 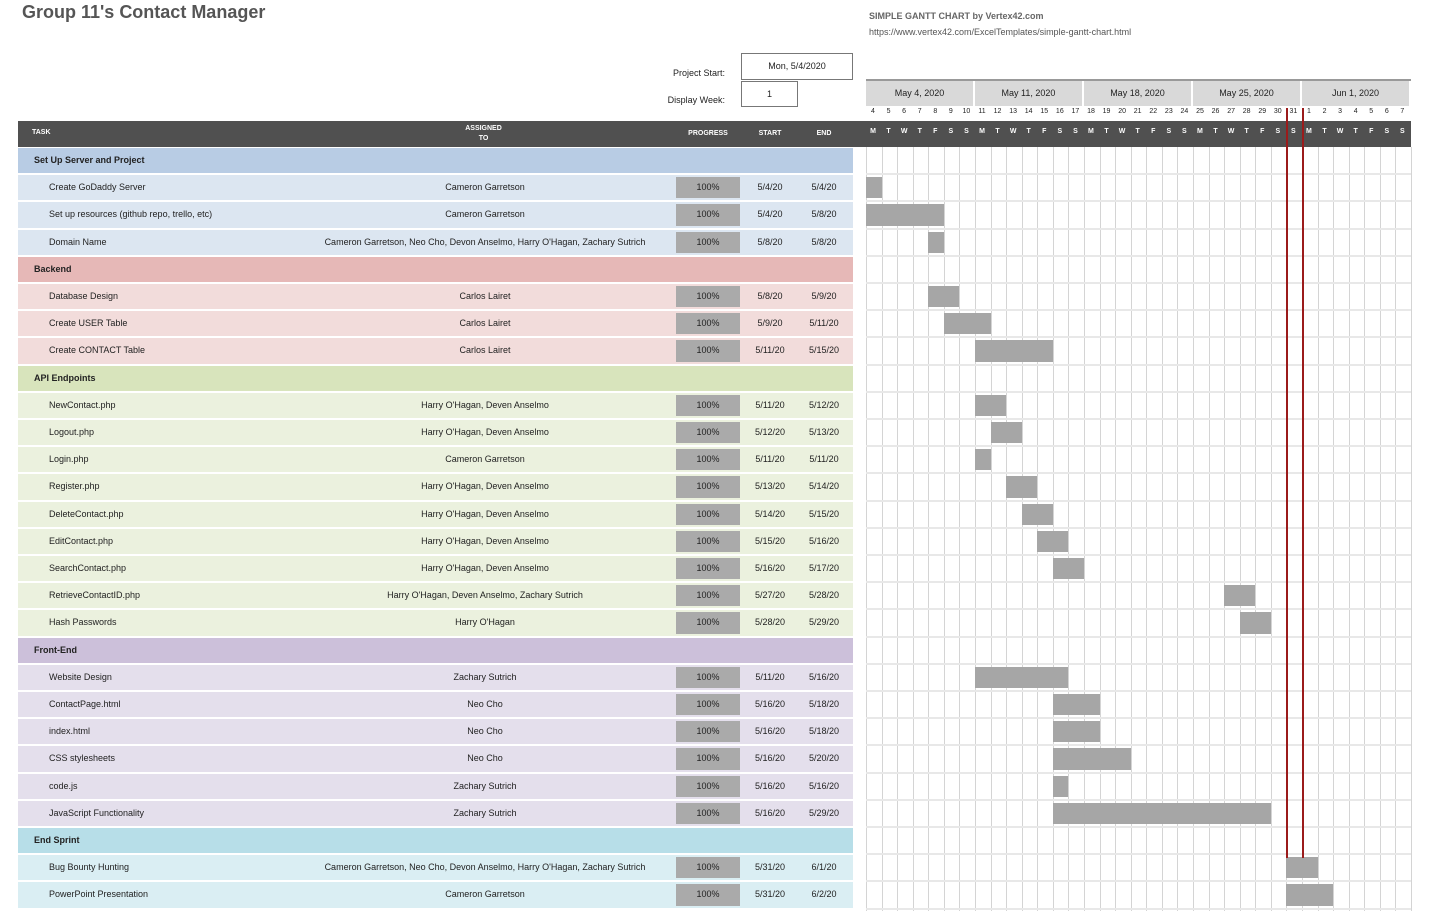 What do you see at coordinates (824, 187) in the screenshot?
I see `end-date: 5/4/20` at bounding box center [824, 187].